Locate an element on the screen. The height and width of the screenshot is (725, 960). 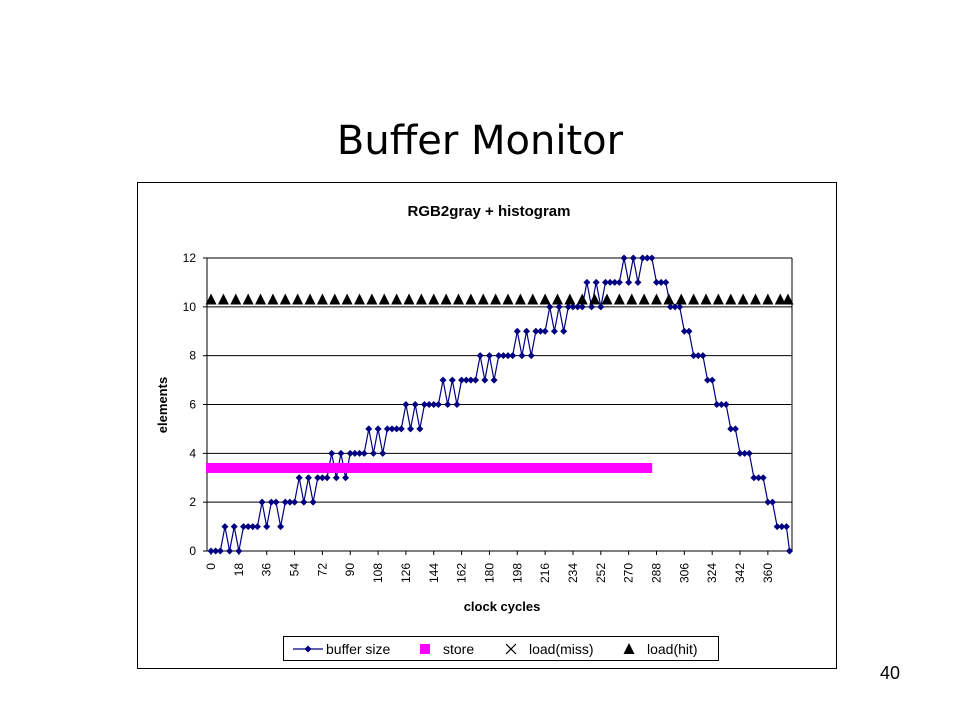
y-tick-label: 12 is located at coordinates (190, 258).